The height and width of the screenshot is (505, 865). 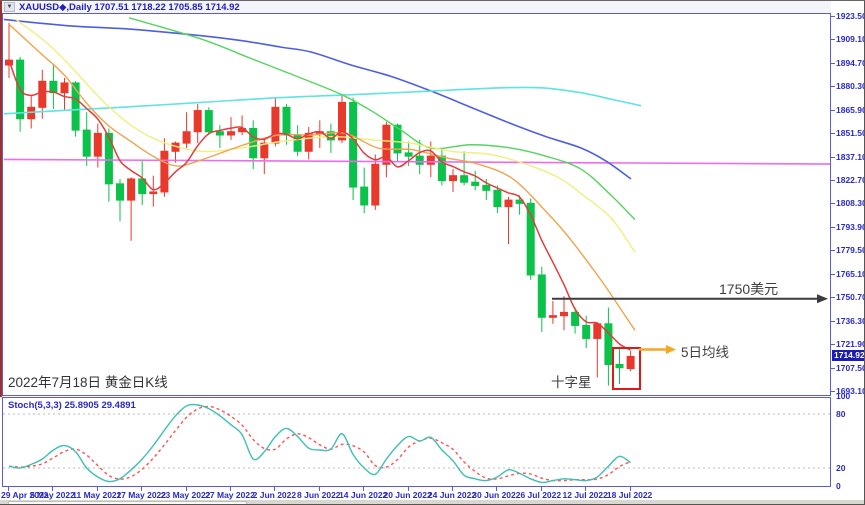 What do you see at coordinates (850, 297) in the screenshot?
I see `price-axis-label: 1750.70` at bounding box center [850, 297].